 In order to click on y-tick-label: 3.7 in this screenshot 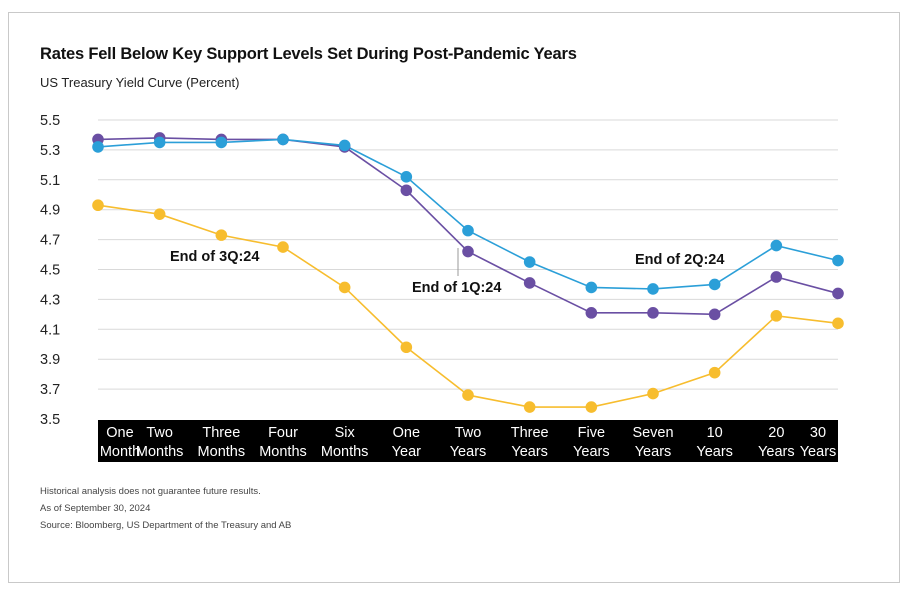, I will do `click(50, 390)`.